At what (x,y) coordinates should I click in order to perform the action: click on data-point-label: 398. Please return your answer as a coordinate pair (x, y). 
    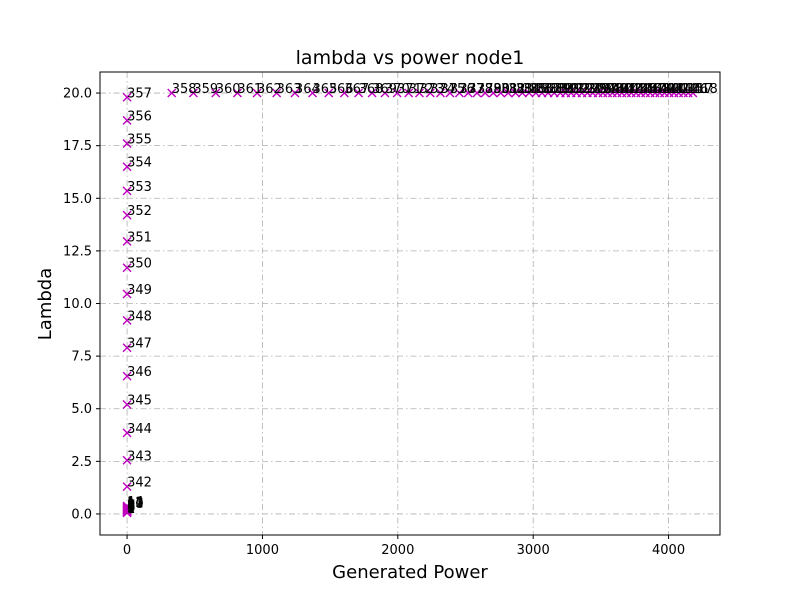
    Looking at the image, I should click on (610, 89).